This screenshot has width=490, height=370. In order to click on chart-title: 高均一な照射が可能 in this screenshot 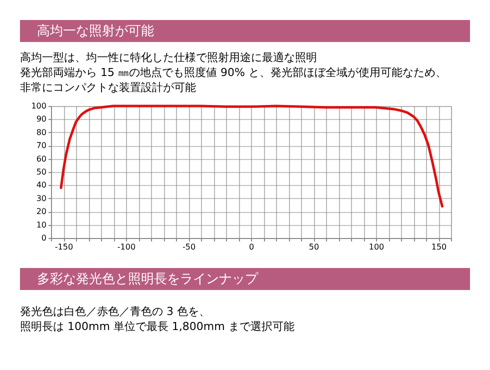, I will do `click(95, 31)`.